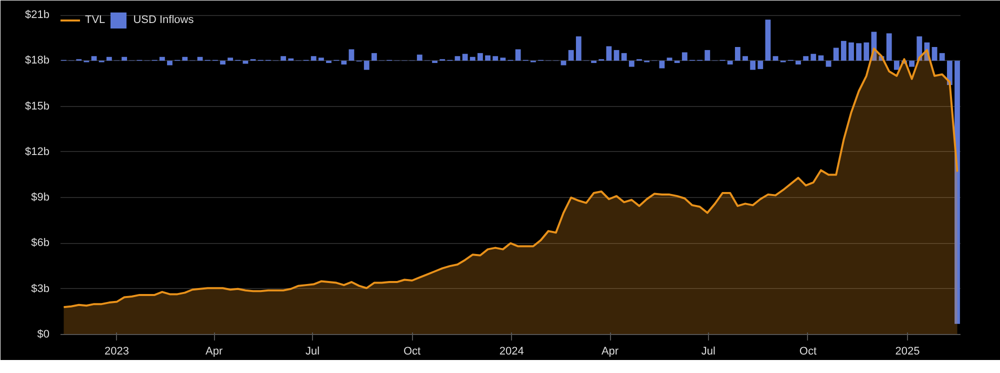 The image size is (1000, 373). I want to click on x-tick-label: 2023, so click(116, 352).